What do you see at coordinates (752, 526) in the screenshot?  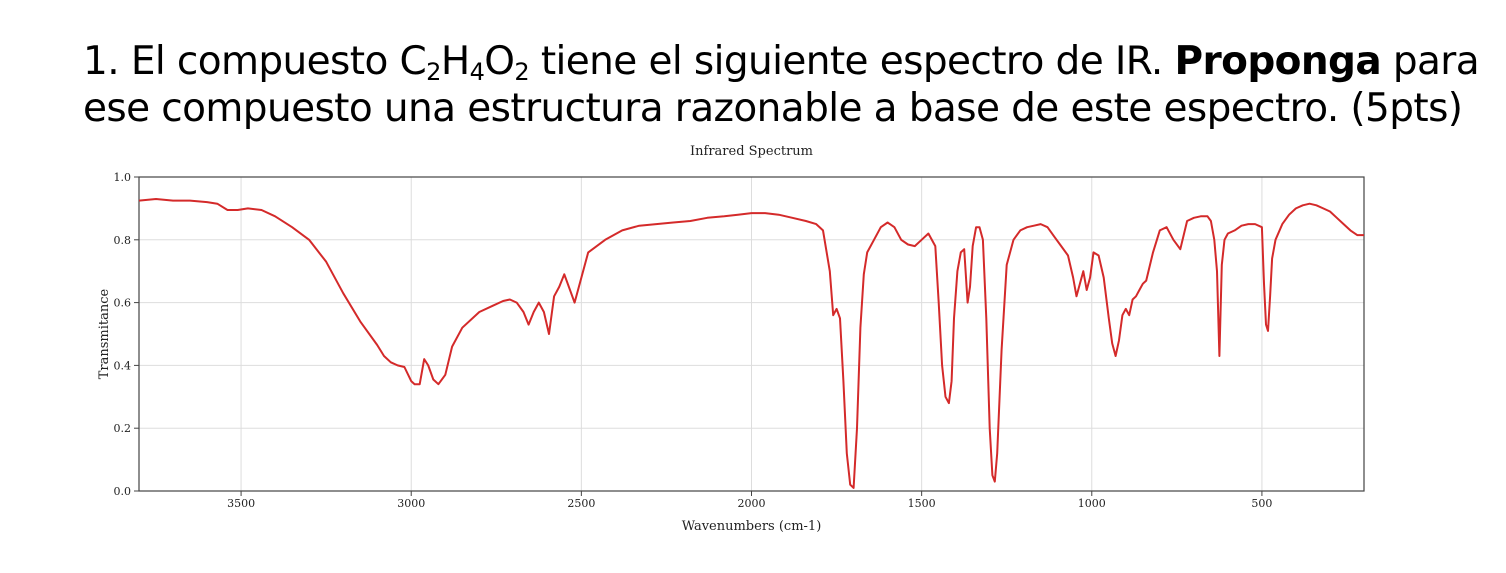 I see `x-axis-label: Wavenumbers (cm-1)` at bounding box center [752, 526].